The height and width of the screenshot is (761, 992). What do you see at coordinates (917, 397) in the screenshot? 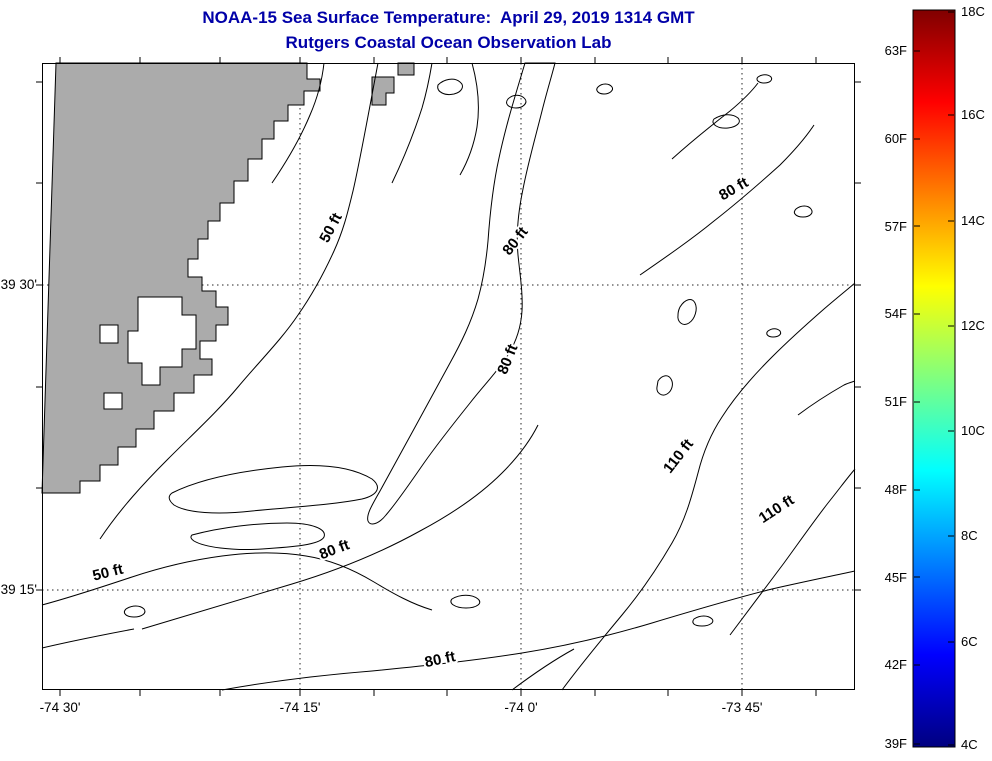
I see `colorbar-ticks-fahrenheit` at bounding box center [917, 397].